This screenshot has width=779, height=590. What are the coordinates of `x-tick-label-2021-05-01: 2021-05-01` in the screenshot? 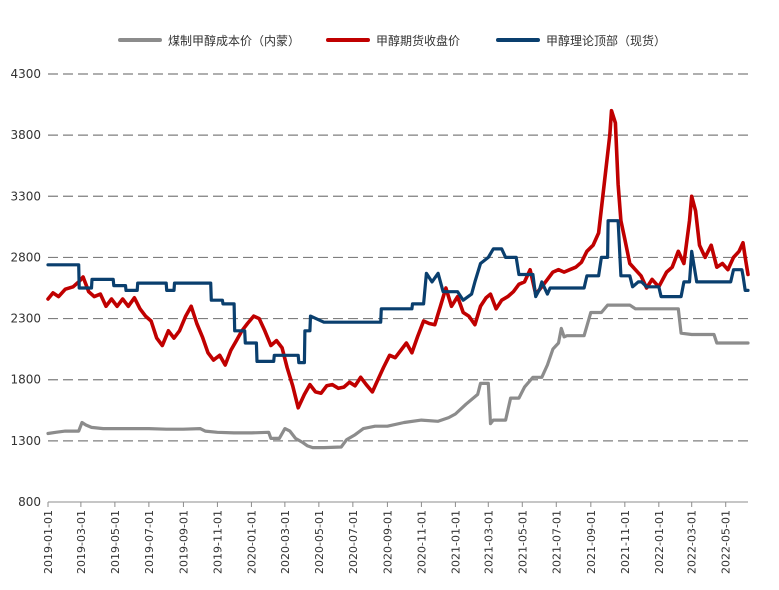 It's located at (522, 542).